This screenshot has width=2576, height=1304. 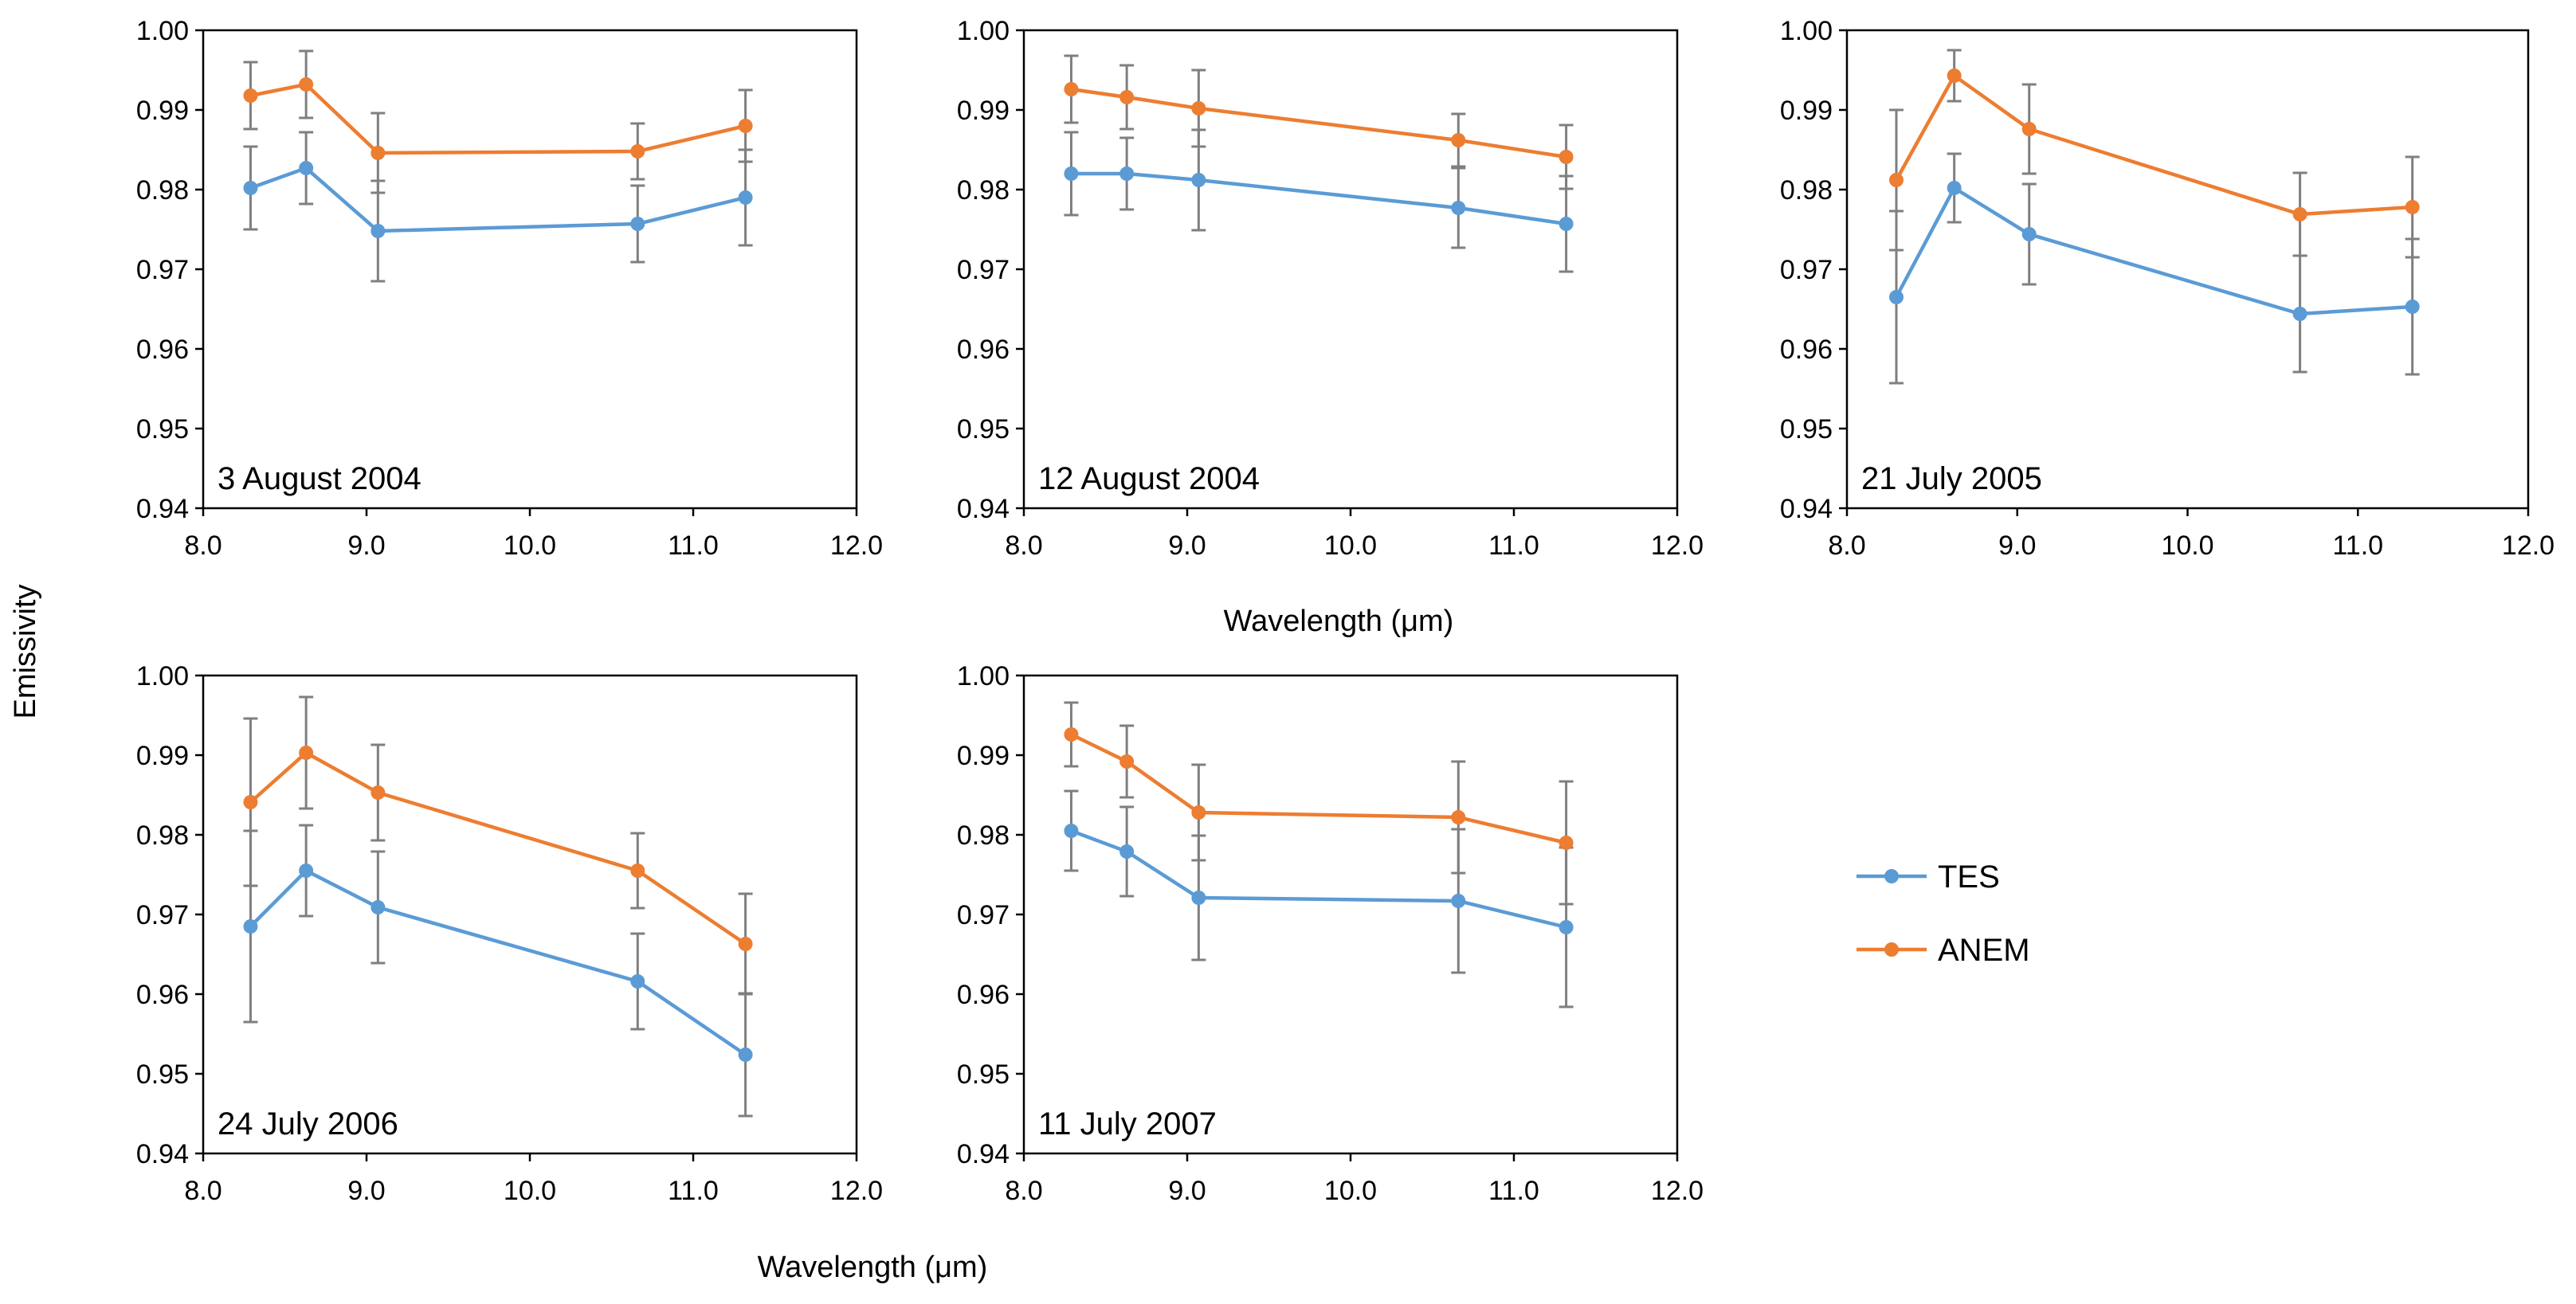 What do you see at coordinates (1969, 877) in the screenshot?
I see `legend-tes-label: TES` at bounding box center [1969, 877].